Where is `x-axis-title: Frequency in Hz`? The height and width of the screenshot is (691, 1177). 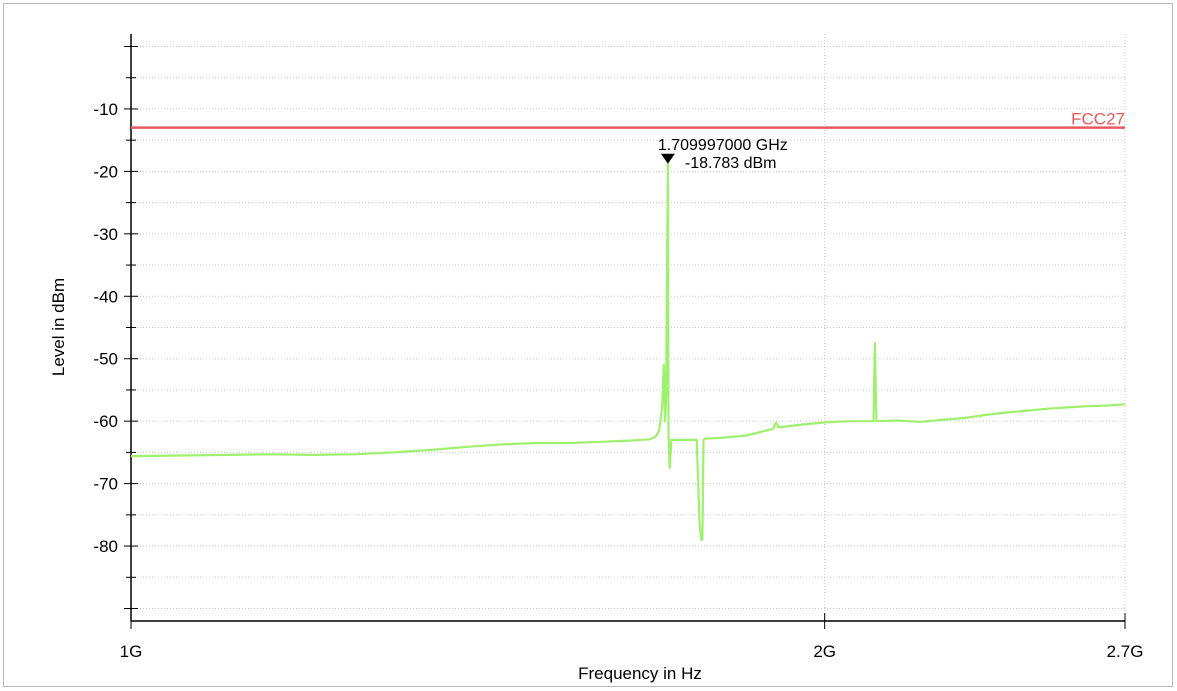
x-axis-title: Frequency in Hz is located at coordinates (640, 673).